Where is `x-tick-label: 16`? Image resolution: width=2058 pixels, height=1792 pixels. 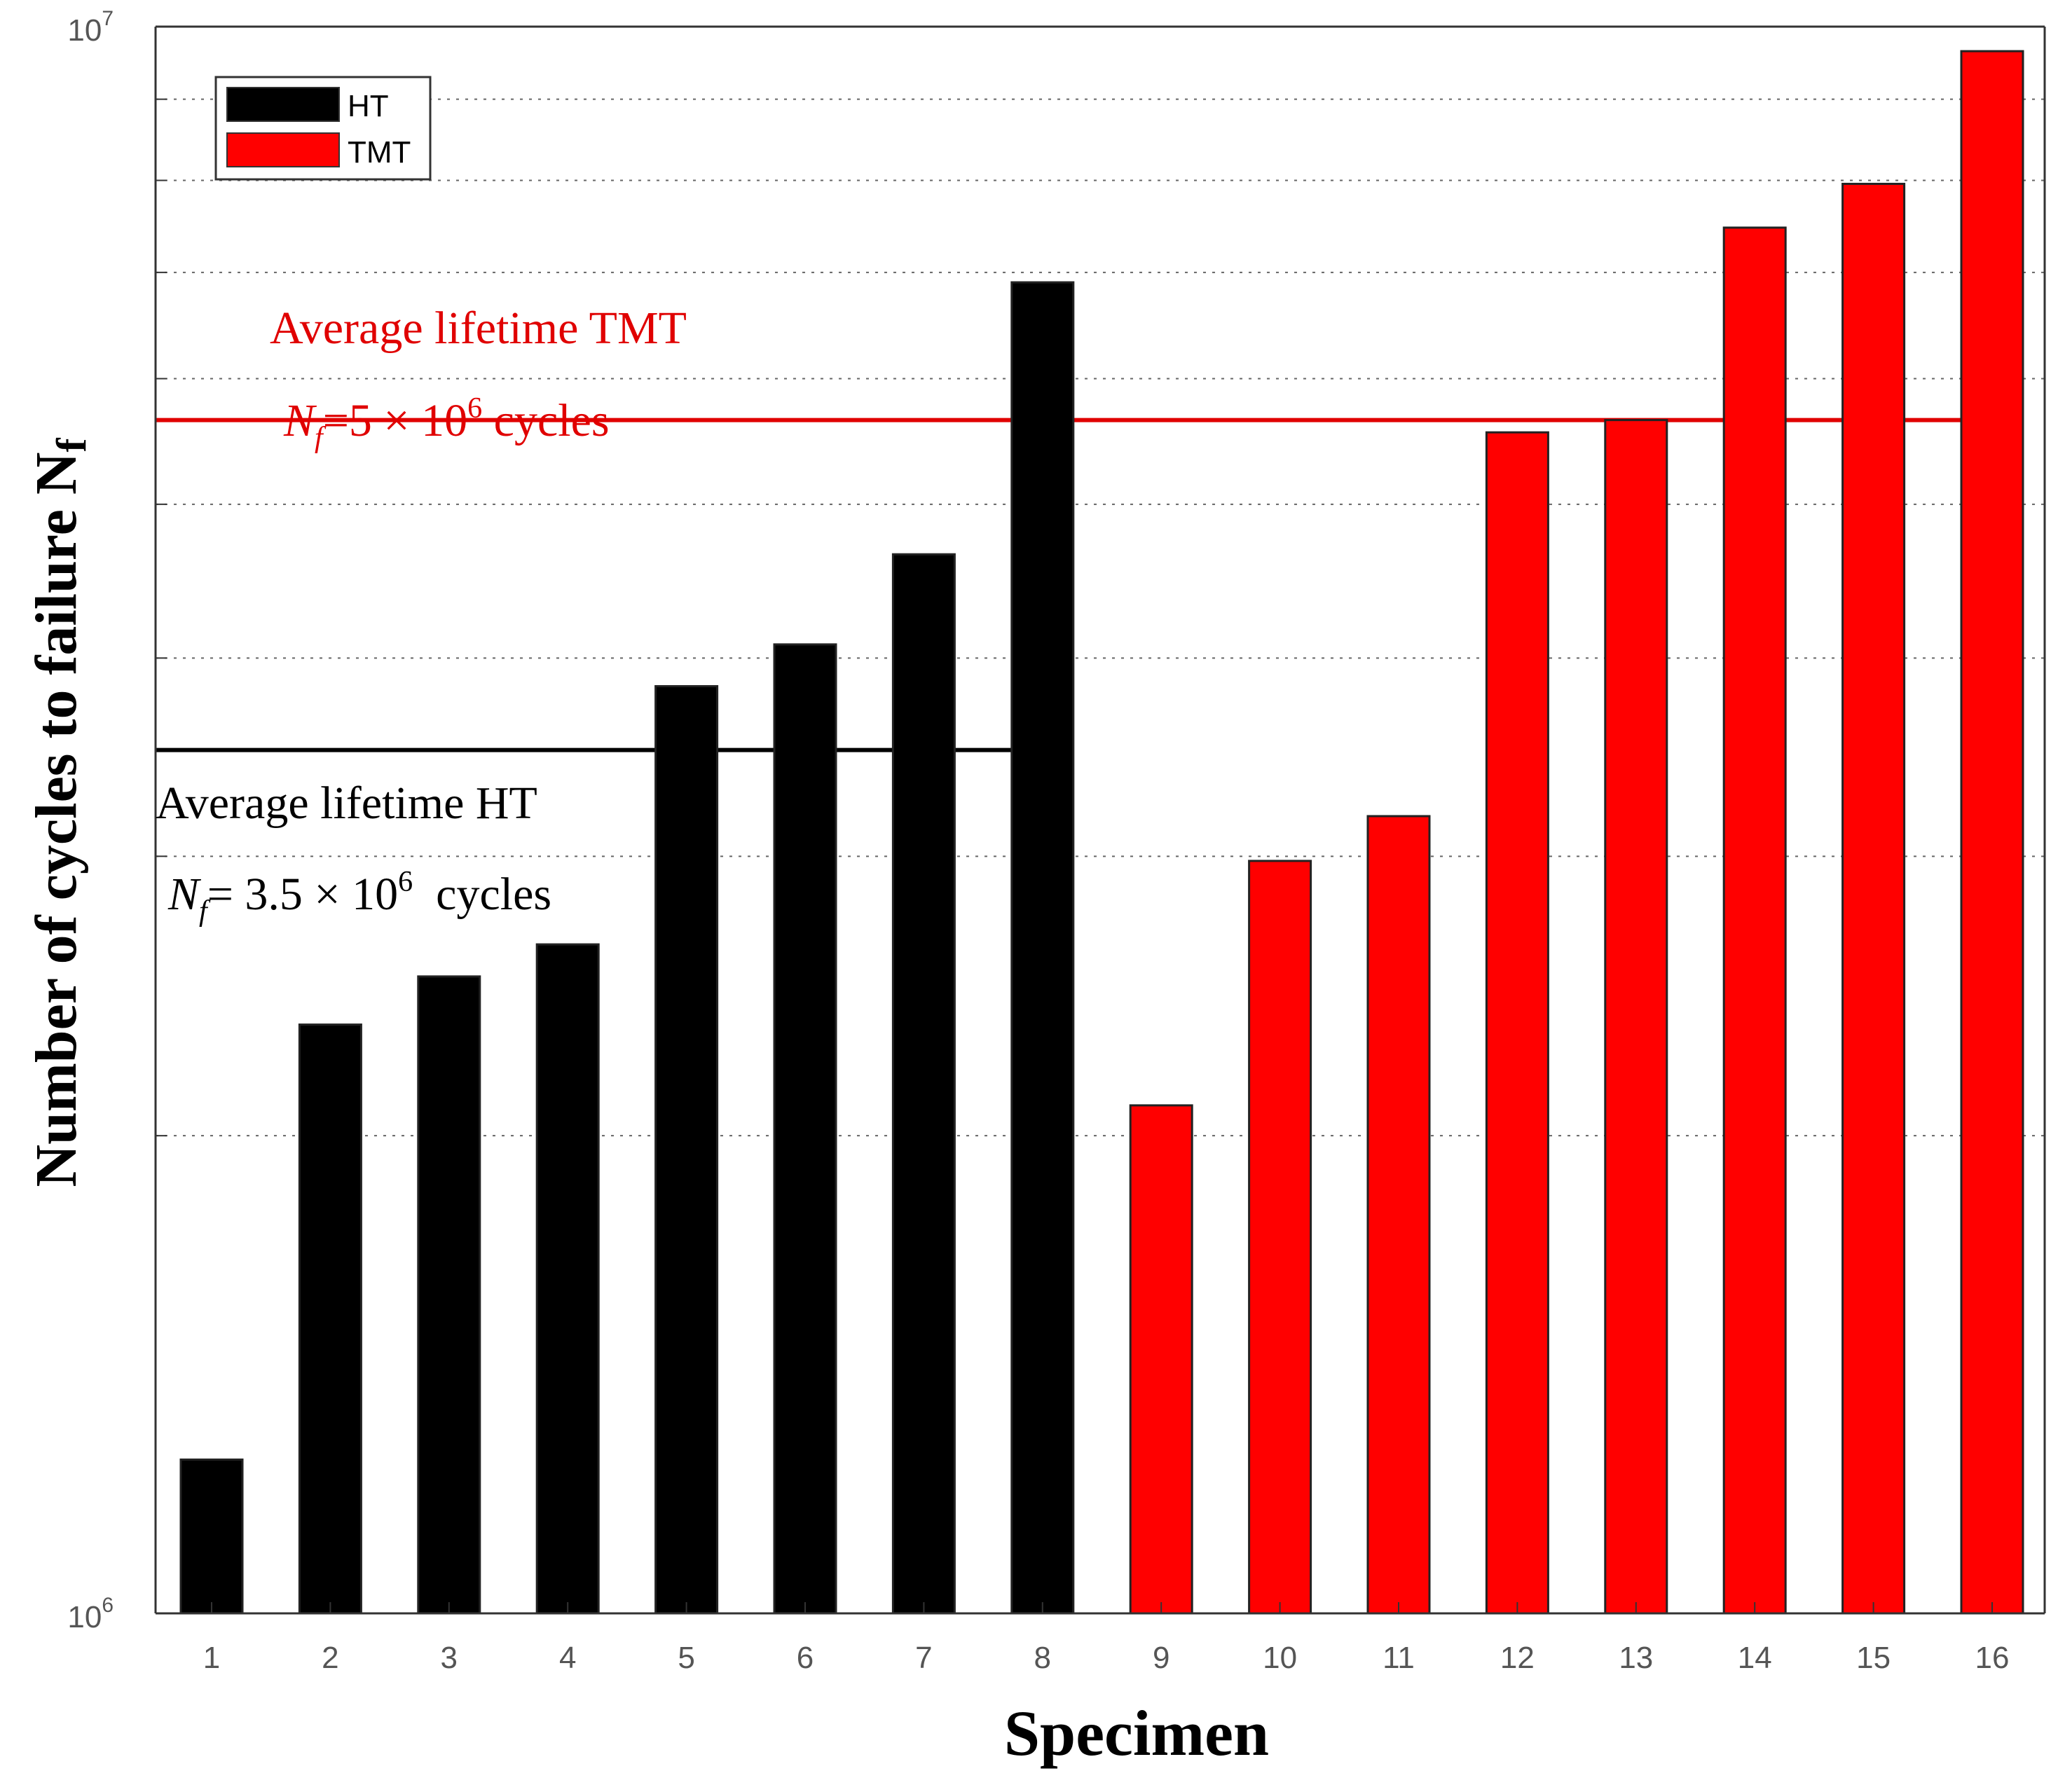
x-tick-label: 16 is located at coordinates (1992, 1658).